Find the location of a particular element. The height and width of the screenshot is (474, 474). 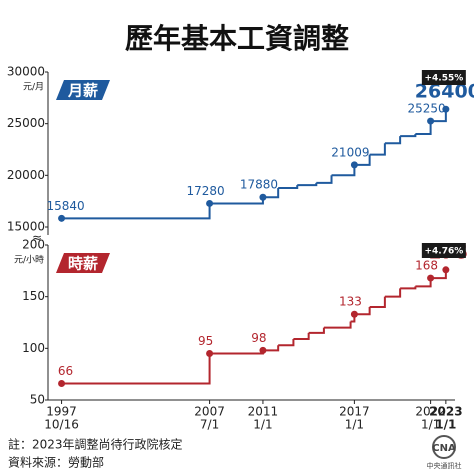

x-tick-label: 2023 is located at coordinates (445, 412).